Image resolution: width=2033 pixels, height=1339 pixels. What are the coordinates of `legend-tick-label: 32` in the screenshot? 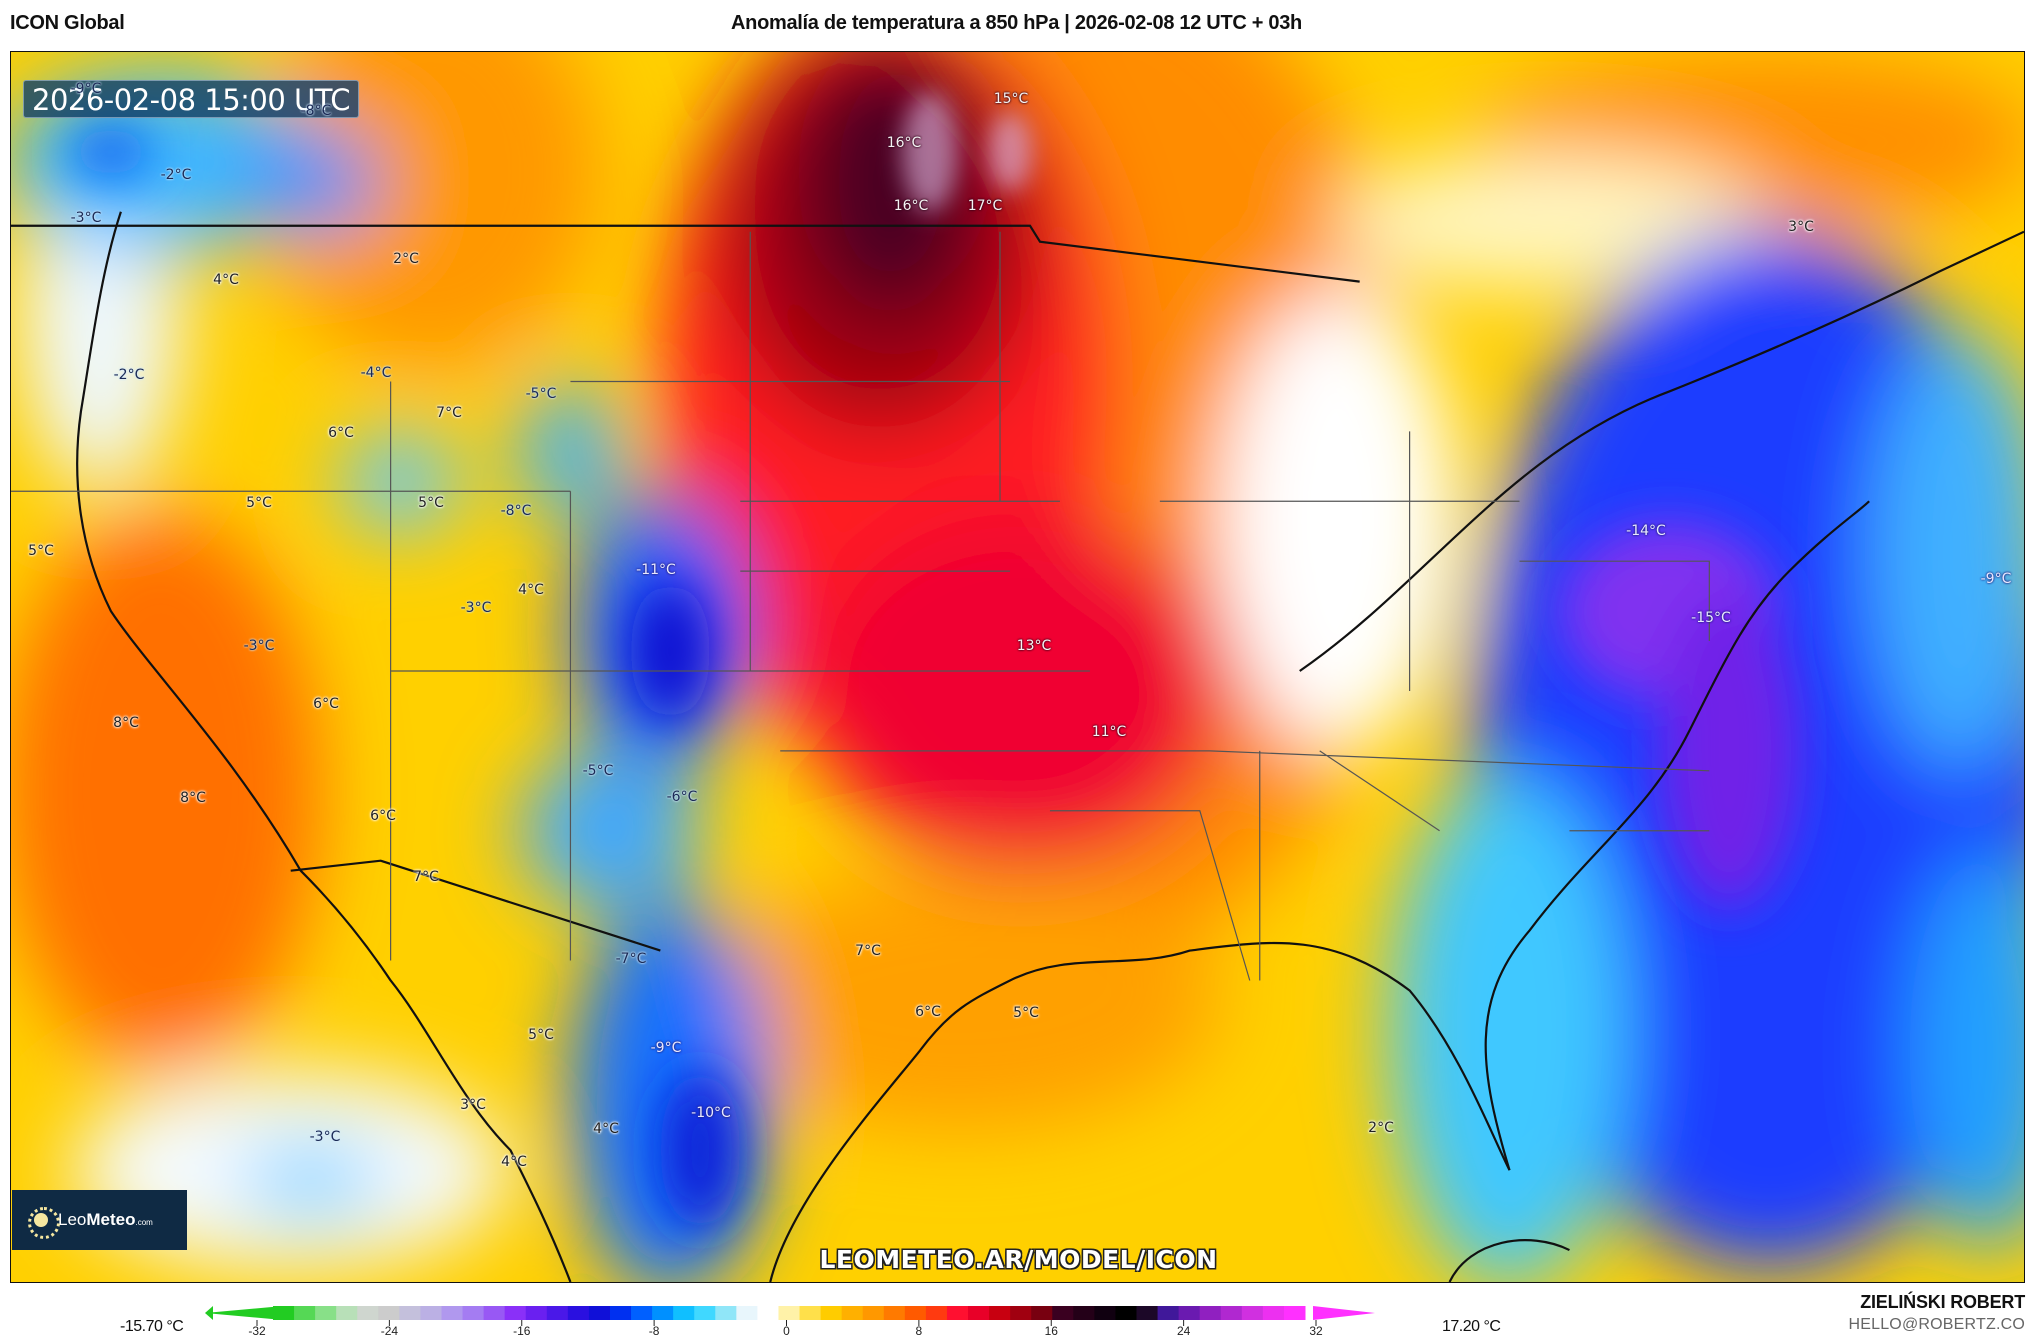 It's located at (1316, 1331).